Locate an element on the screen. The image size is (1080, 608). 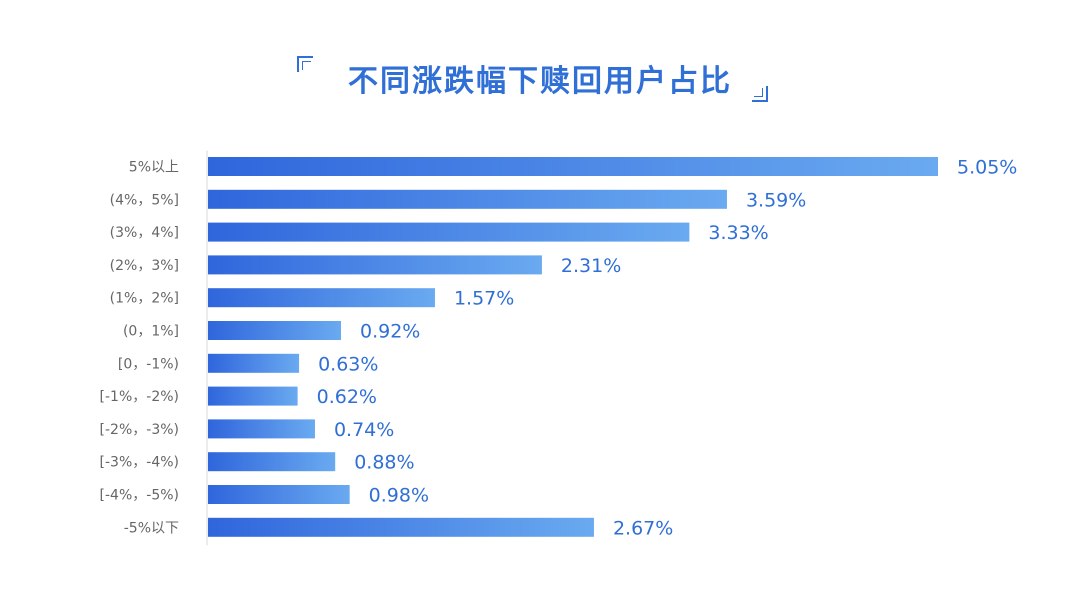
chart-title-block: 不同涨跌幅下赎回用户占比 is located at coordinates (540, 86).